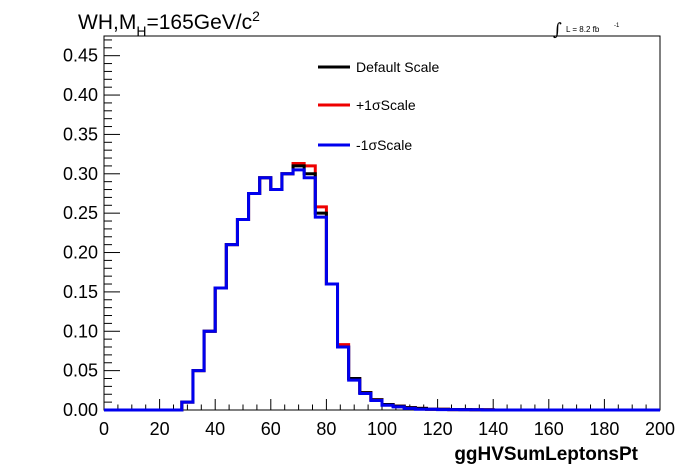 Image resolution: width=696 pixels, height=472 pixels. I want to click on x-tick-label: 180, so click(604, 429).